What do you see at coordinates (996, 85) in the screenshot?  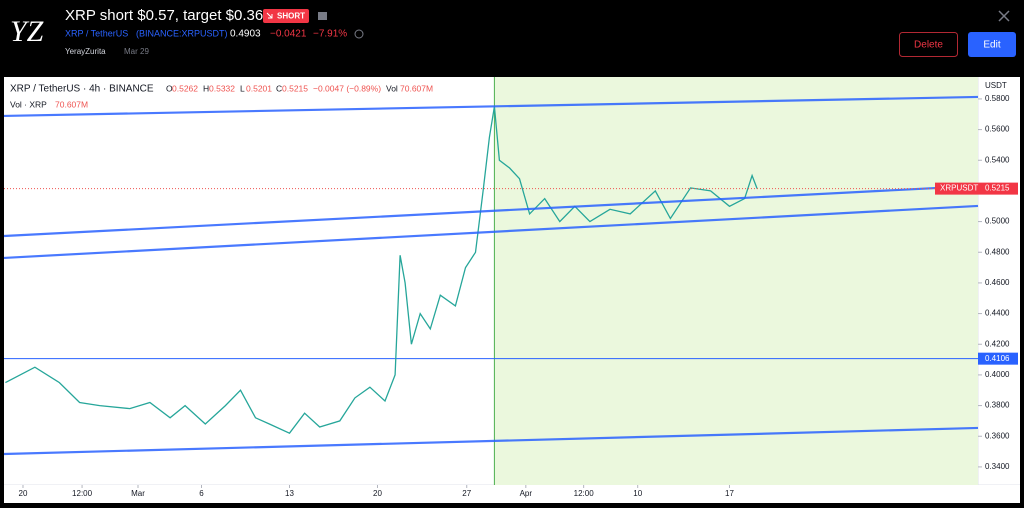 I see `y-unit: USDT` at bounding box center [996, 85].